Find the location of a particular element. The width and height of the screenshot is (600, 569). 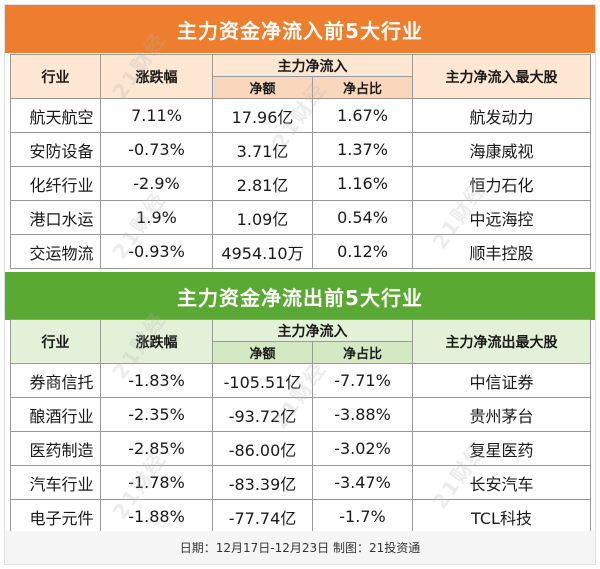

net-amount-cell: -105.51亿 is located at coordinates (262, 380).